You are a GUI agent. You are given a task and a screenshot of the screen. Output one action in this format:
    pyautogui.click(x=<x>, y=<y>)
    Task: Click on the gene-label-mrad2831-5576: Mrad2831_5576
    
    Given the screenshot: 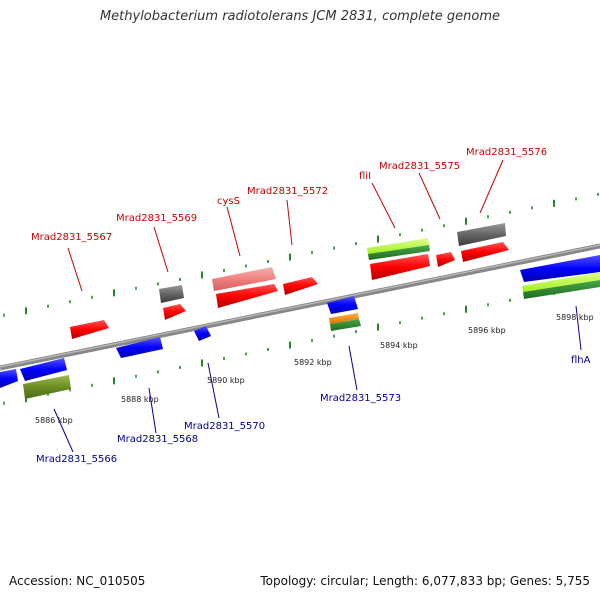 What is the action you would take?
    pyautogui.click(x=506, y=152)
    